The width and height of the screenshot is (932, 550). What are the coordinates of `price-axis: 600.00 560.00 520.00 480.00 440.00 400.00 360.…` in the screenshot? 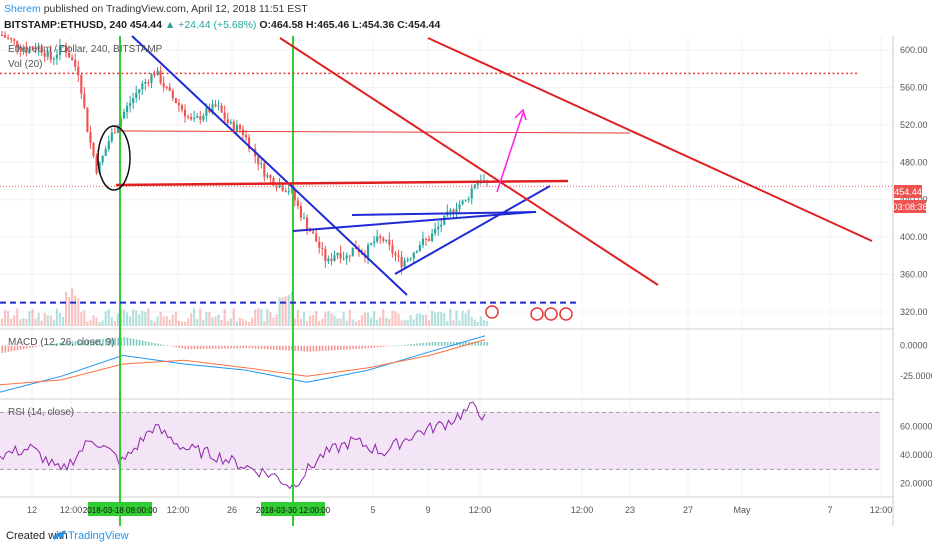 It's located at (916, 267).